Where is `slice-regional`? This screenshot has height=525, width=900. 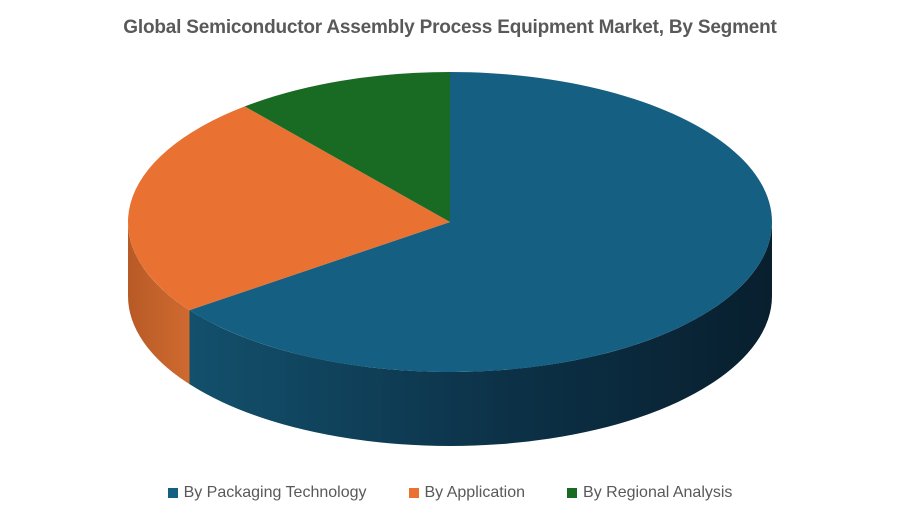 slice-regional is located at coordinates (347, 147).